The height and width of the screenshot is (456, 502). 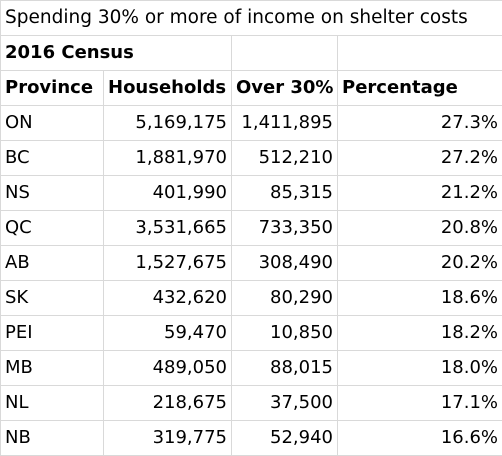 I want to click on table-row: SK 432,620 80,290 18.6%, so click(x=251, y=298).